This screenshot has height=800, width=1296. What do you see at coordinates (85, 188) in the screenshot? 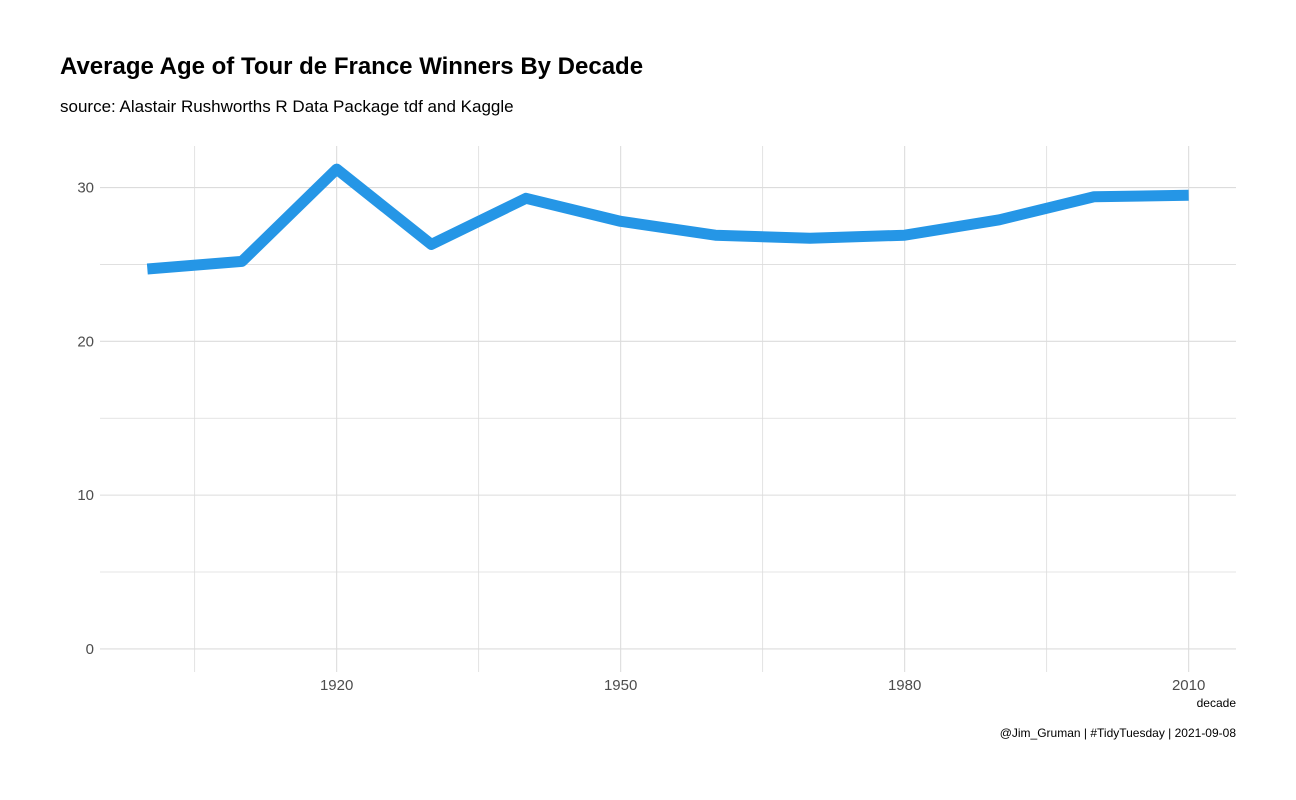
I see `y-tick-label: 30` at bounding box center [85, 188].